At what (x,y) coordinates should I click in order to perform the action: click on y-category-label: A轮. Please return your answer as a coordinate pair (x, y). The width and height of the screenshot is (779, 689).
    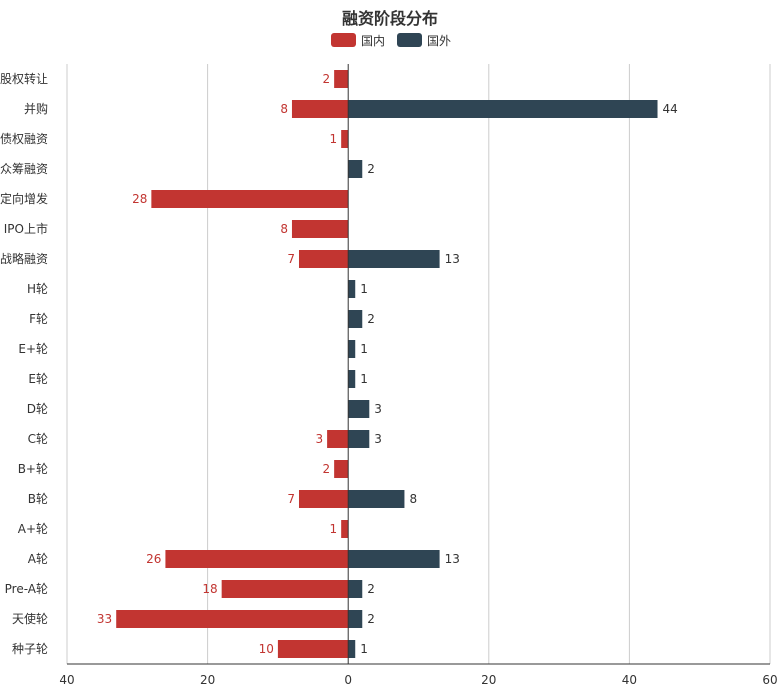
    Looking at the image, I should click on (38, 559).